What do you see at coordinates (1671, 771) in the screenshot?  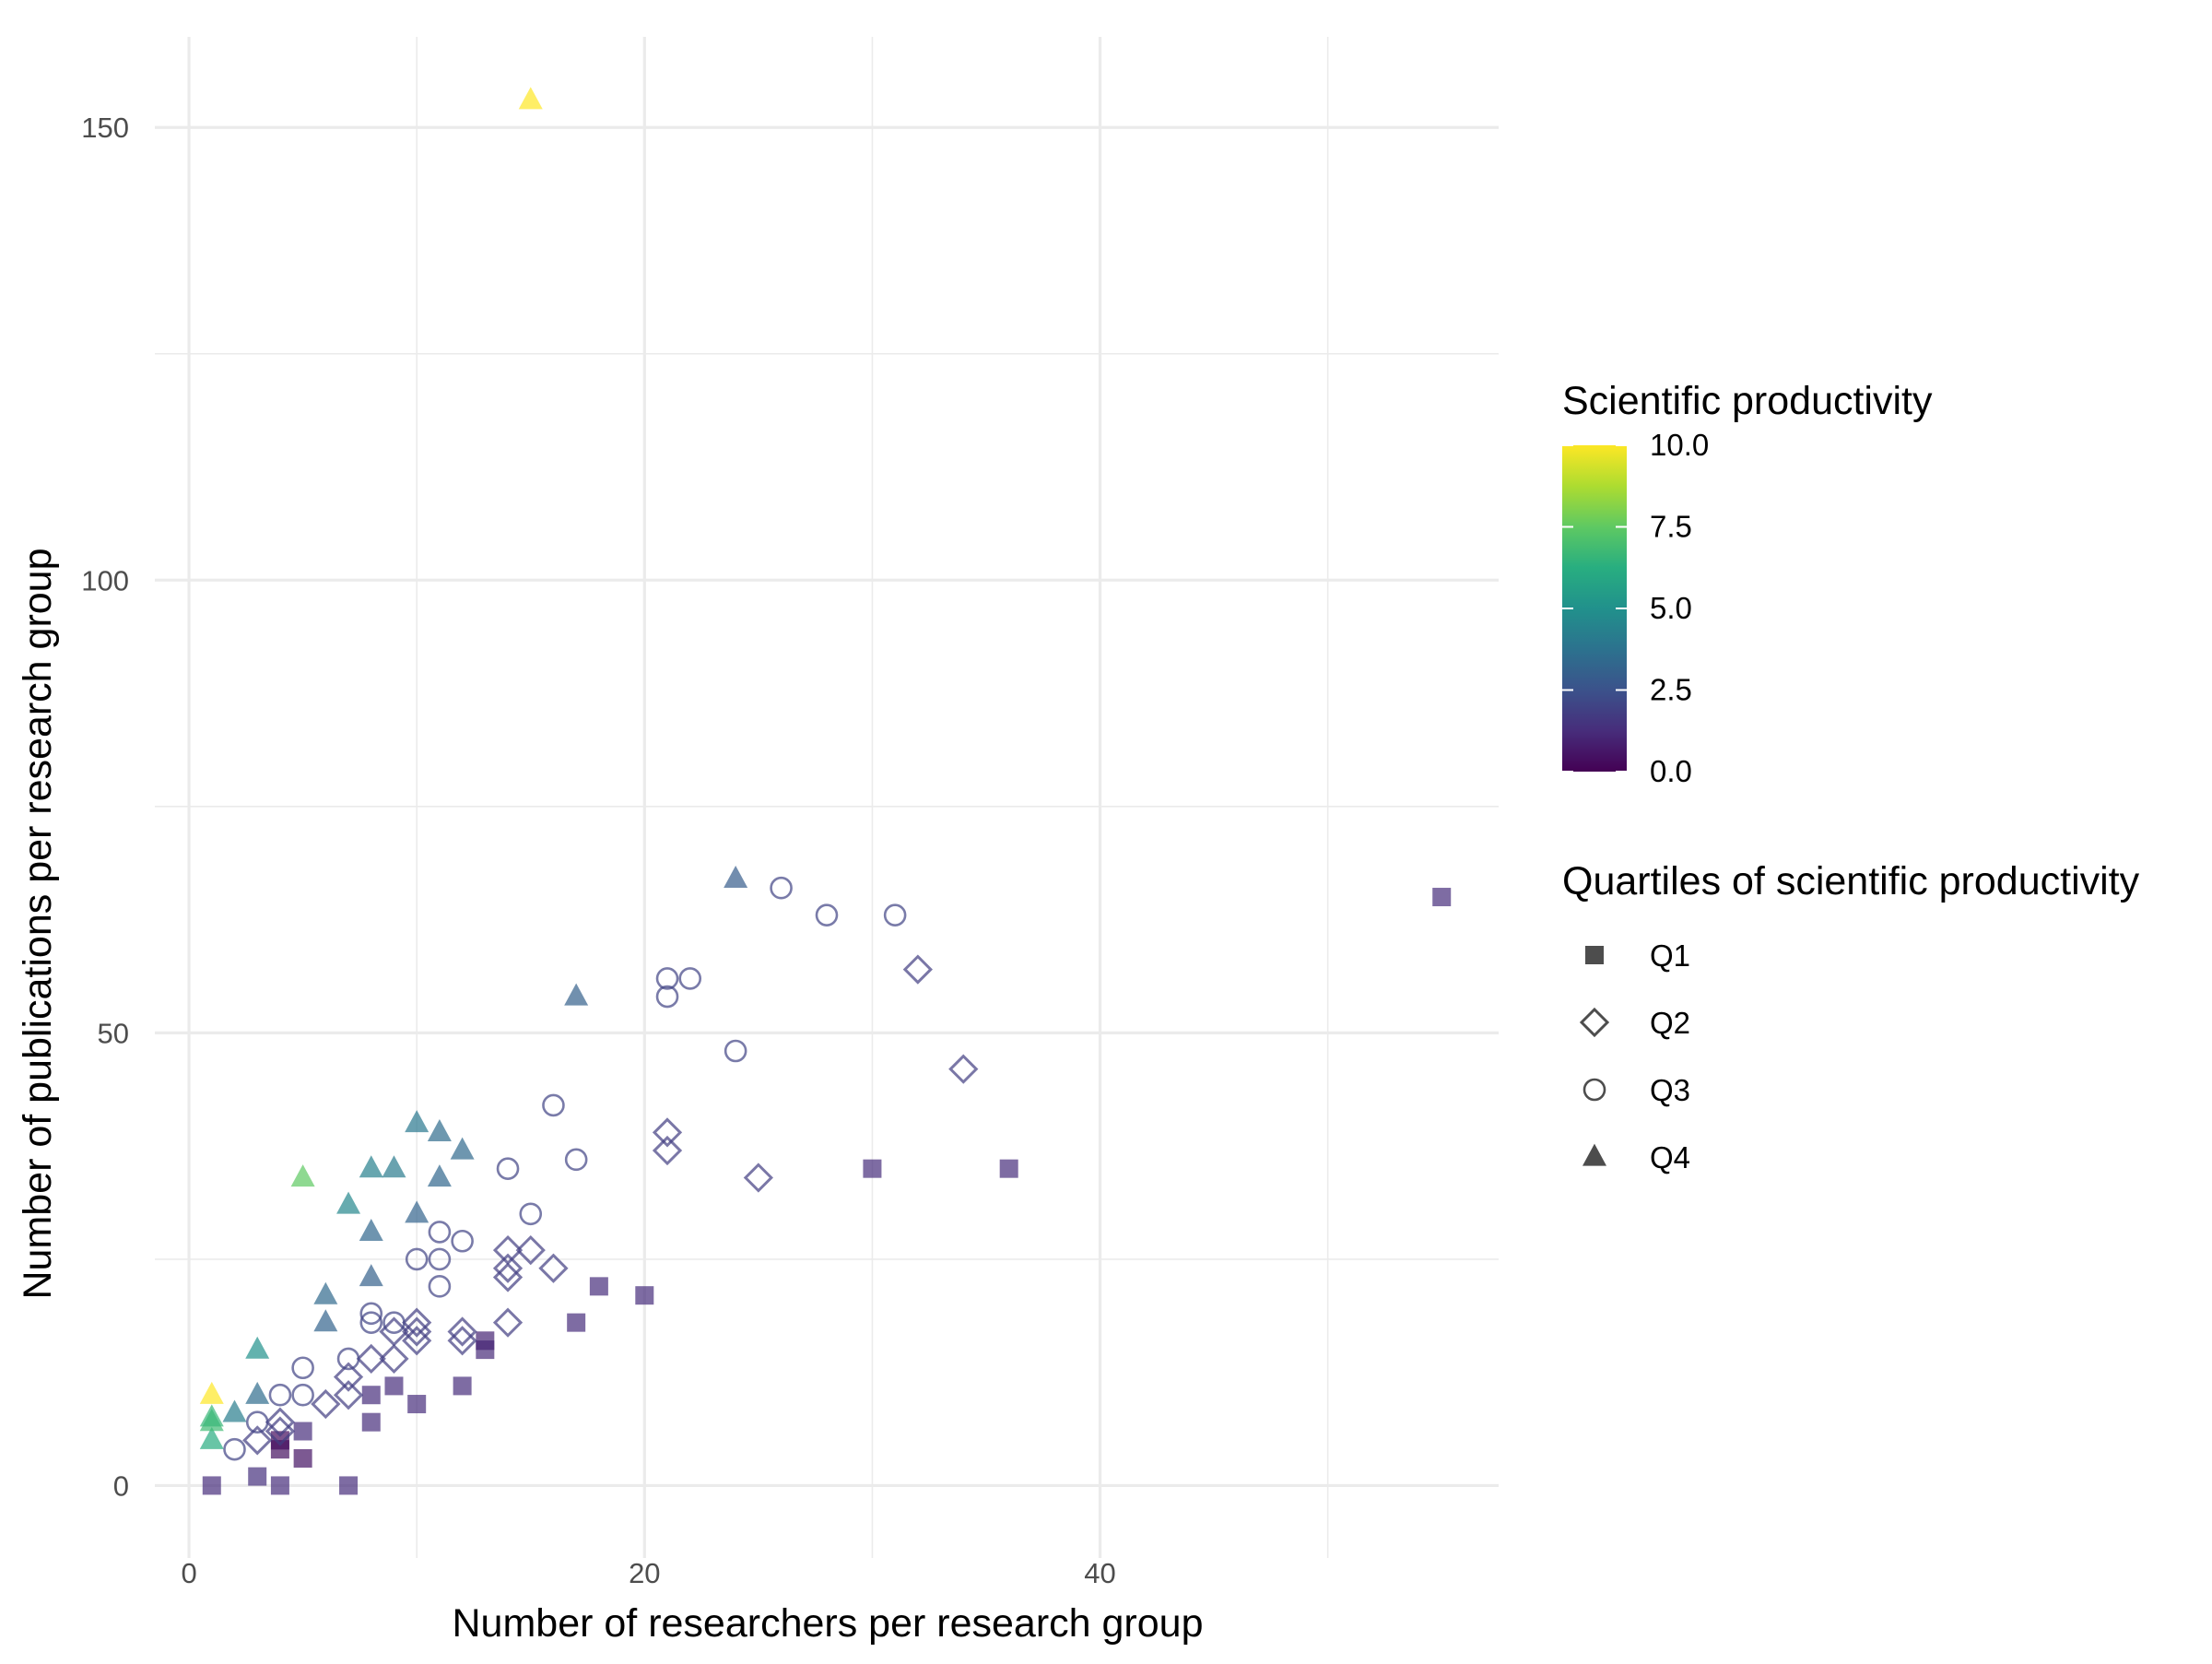 I see `colorbar-tick-label: 0.0` at bounding box center [1671, 771].